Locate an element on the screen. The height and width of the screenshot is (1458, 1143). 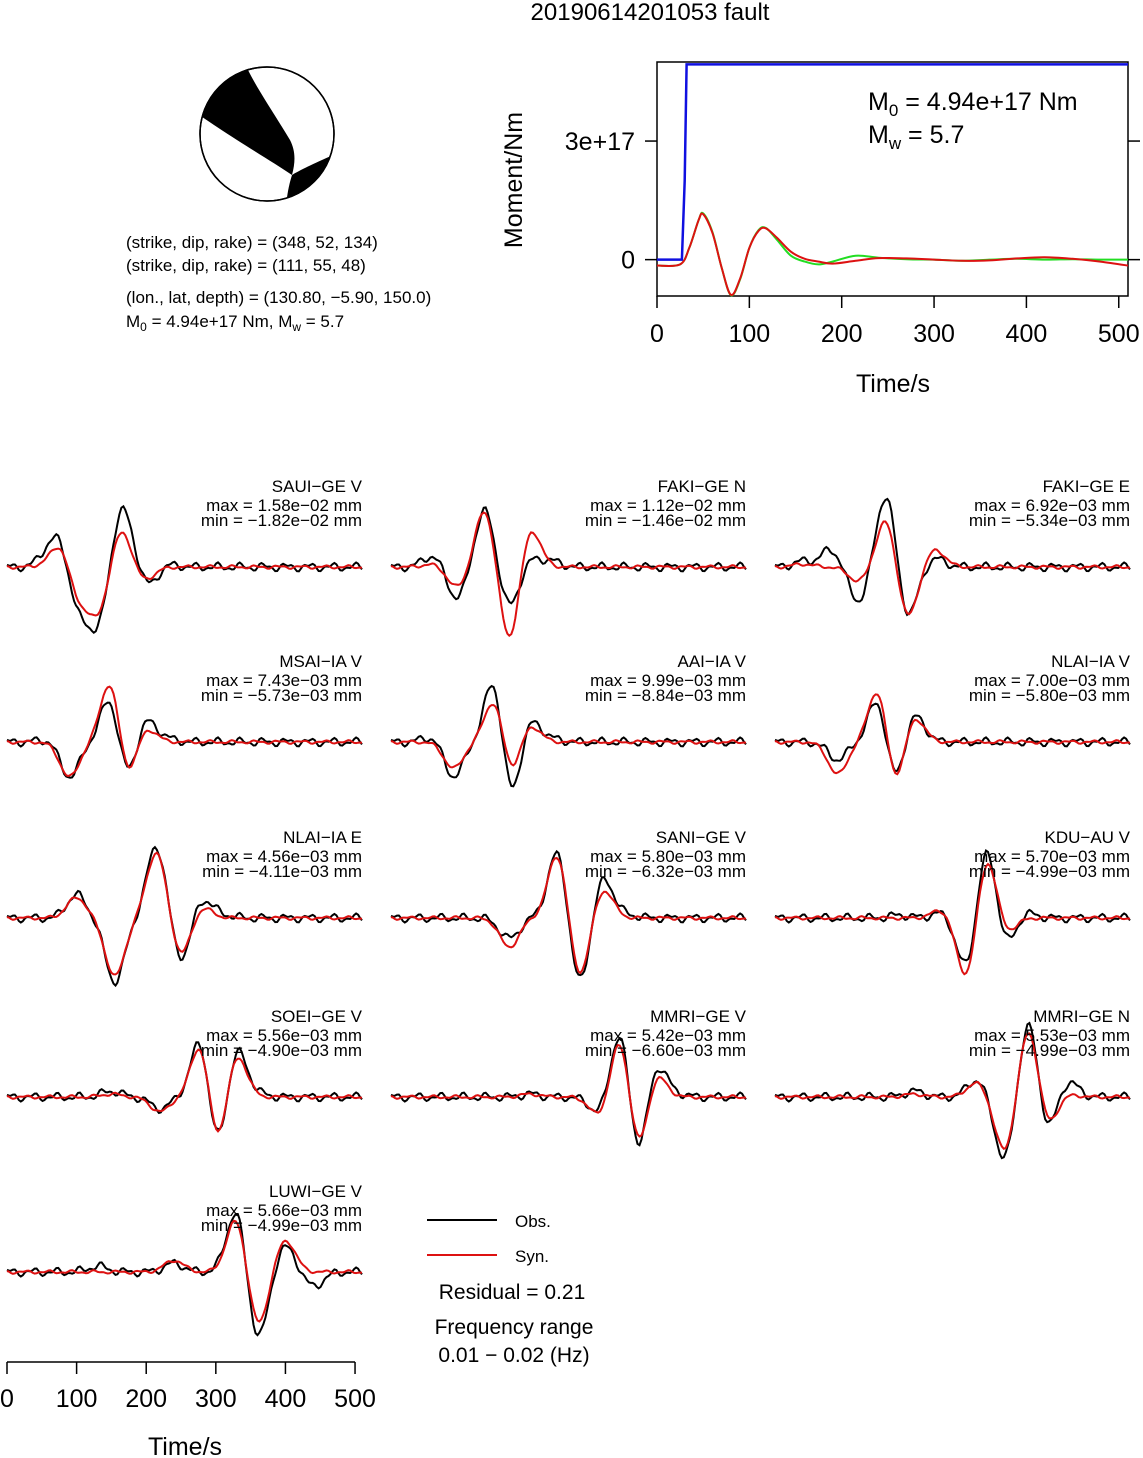
station-name: FAKI−GE E is located at coordinates (1086, 486).